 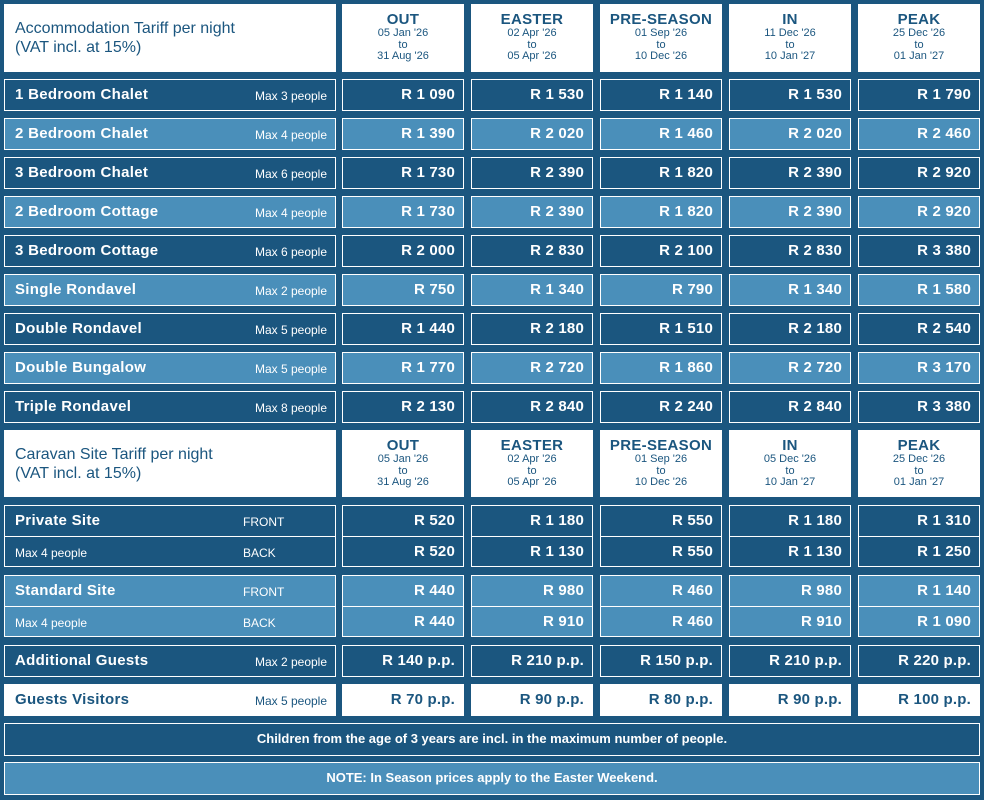 What do you see at coordinates (557, 520) in the screenshot?
I see `front-price: R 1 180` at bounding box center [557, 520].